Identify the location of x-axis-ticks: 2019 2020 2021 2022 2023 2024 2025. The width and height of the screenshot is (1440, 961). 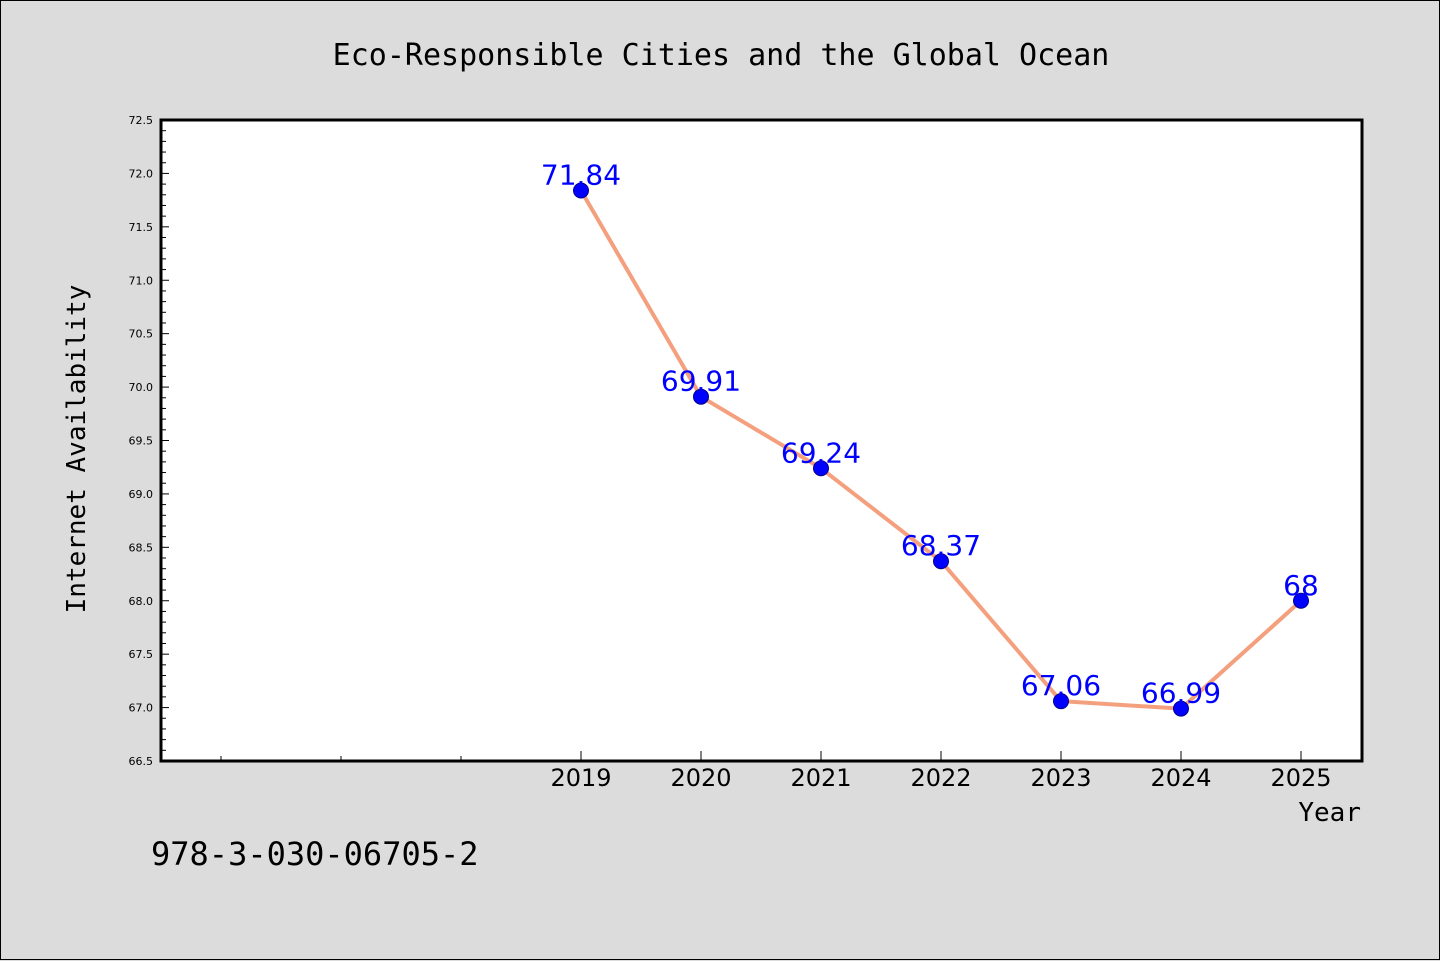
(776, 771).